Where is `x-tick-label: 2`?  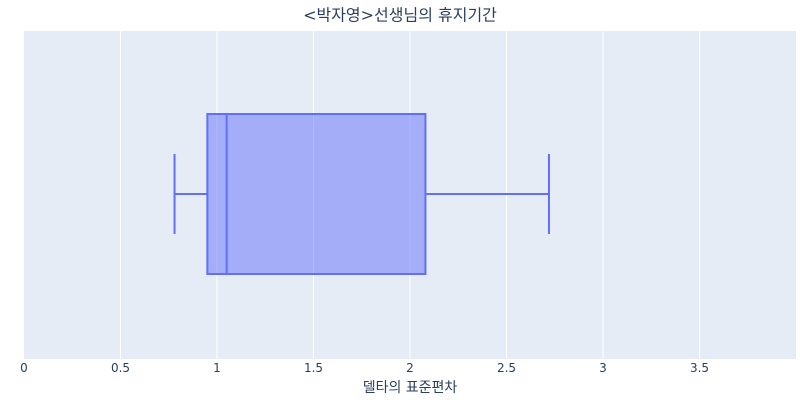 x-tick-label: 2 is located at coordinates (410, 368).